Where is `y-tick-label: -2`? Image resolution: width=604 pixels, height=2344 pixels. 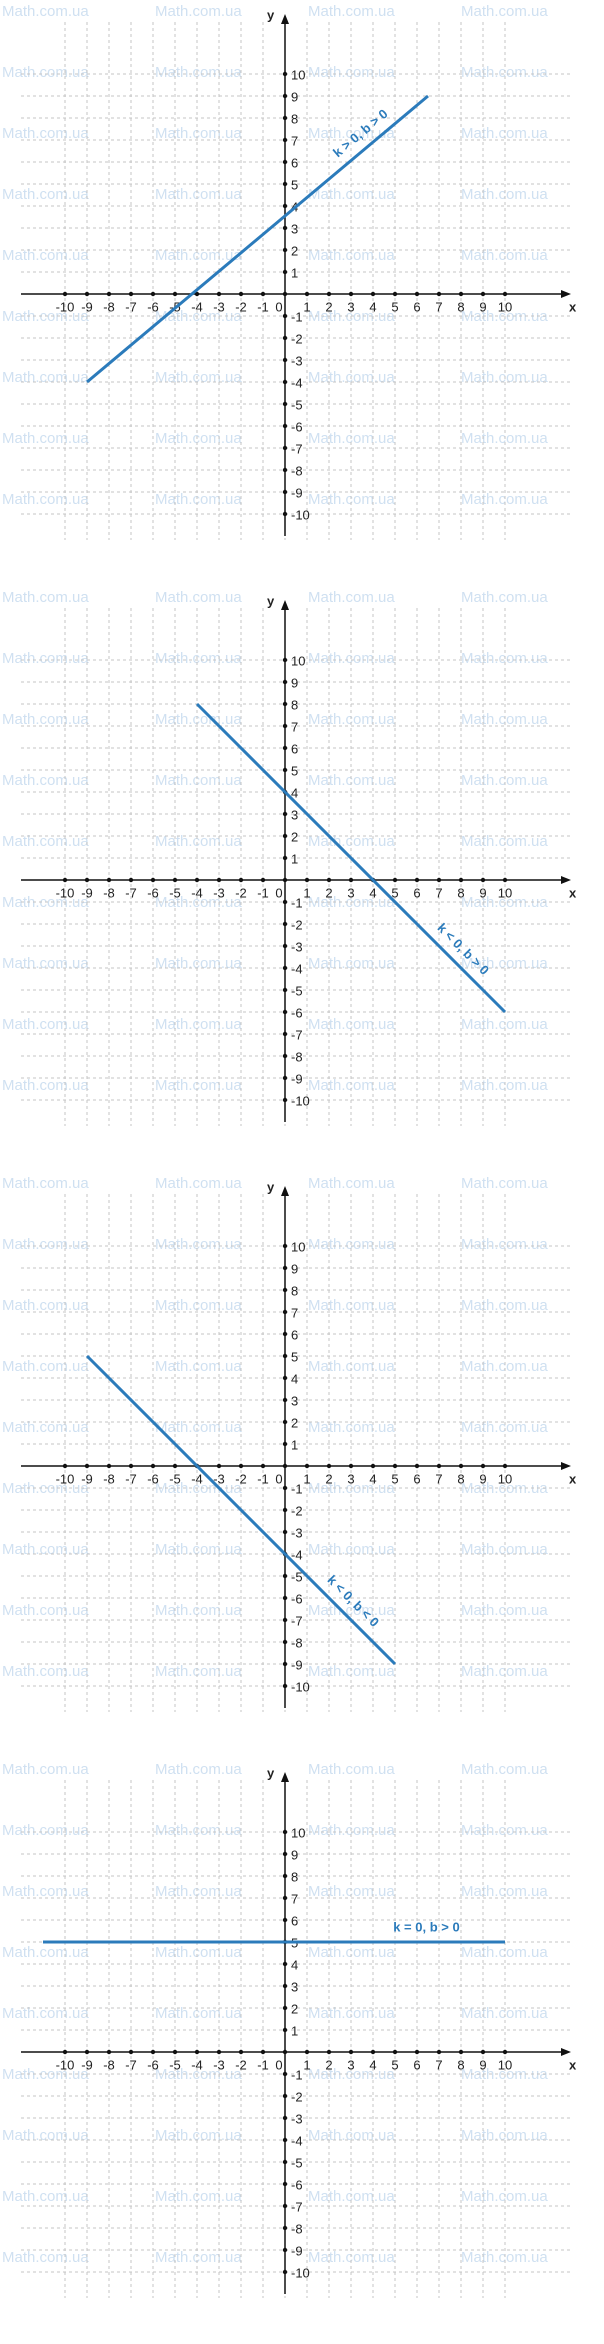 y-tick-label: -2 is located at coordinates (297, 1510).